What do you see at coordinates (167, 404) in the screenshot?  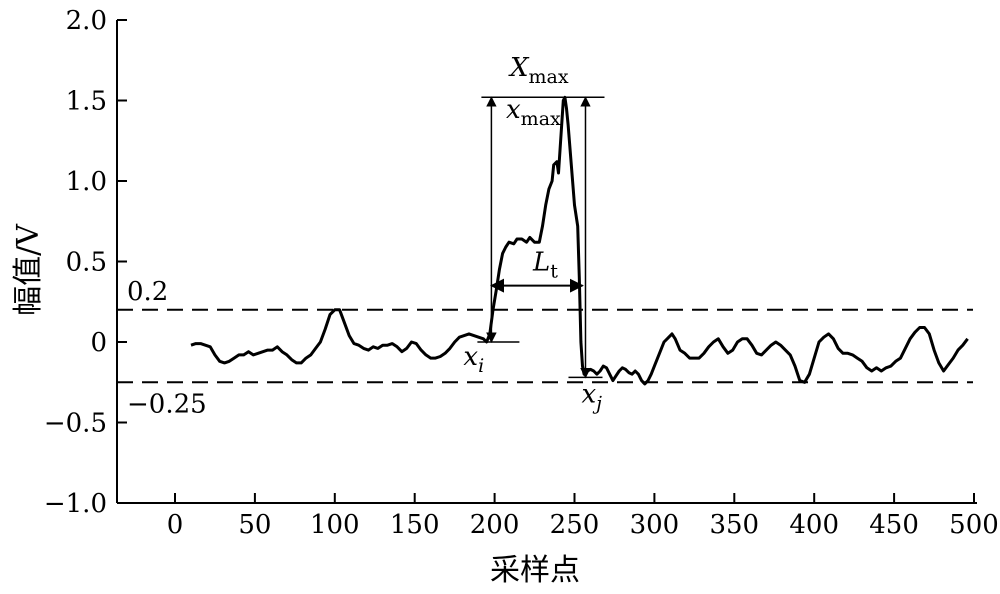 I see `threshold-label: −0.25` at bounding box center [167, 404].